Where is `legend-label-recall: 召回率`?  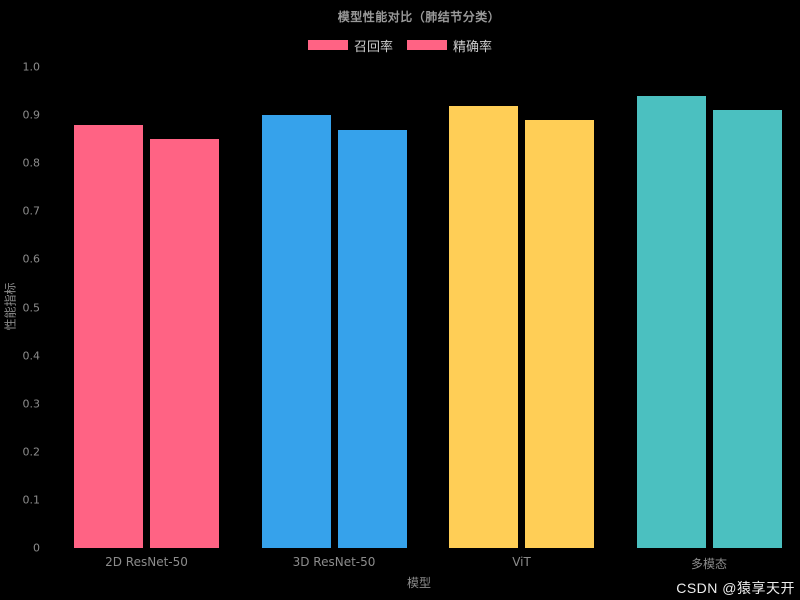 legend-label-recall: 召回率 is located at coordinates (373, 47).